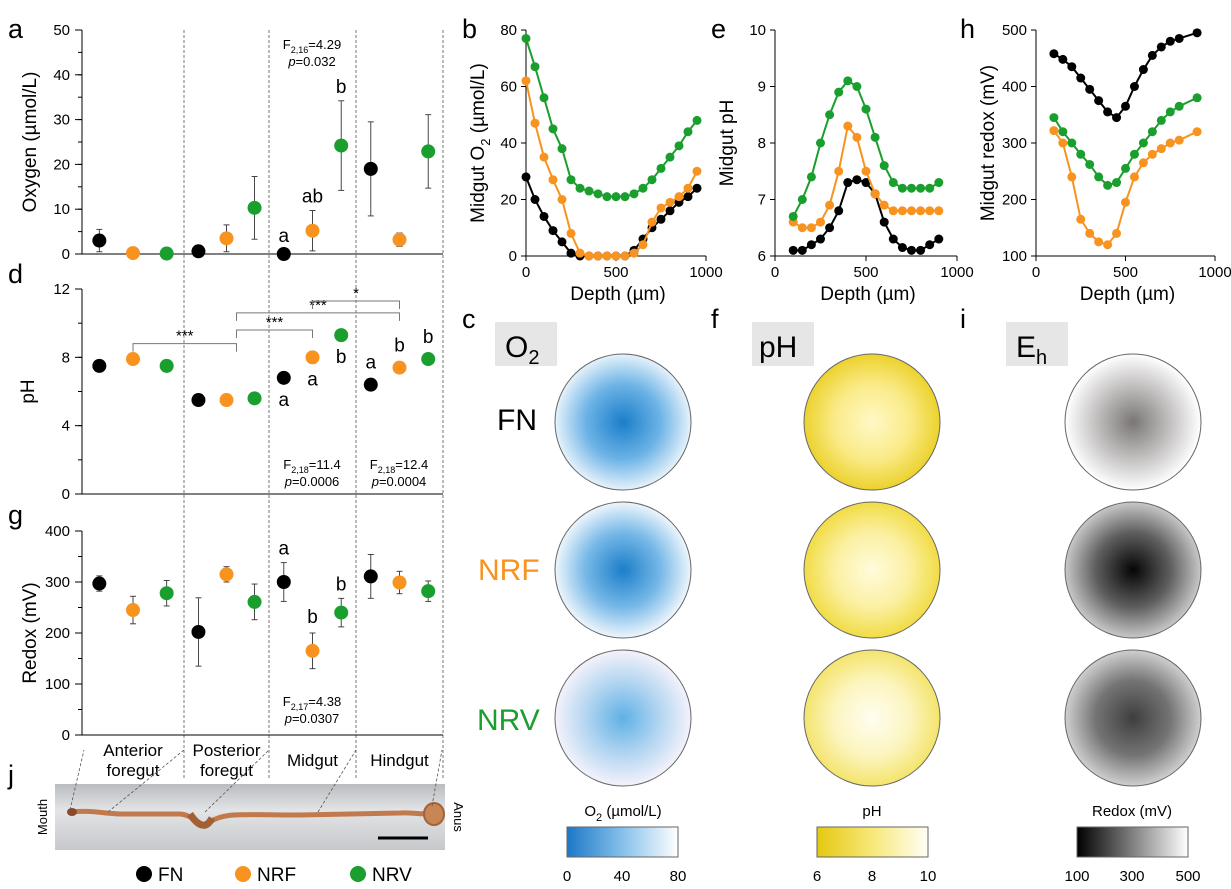 The width and height of the screenshot is (1231, 889). What do you see at coordinates (872, 876) in the screenshot?
I see `colorbar-tick: 8` at bounding box center [872, 876].